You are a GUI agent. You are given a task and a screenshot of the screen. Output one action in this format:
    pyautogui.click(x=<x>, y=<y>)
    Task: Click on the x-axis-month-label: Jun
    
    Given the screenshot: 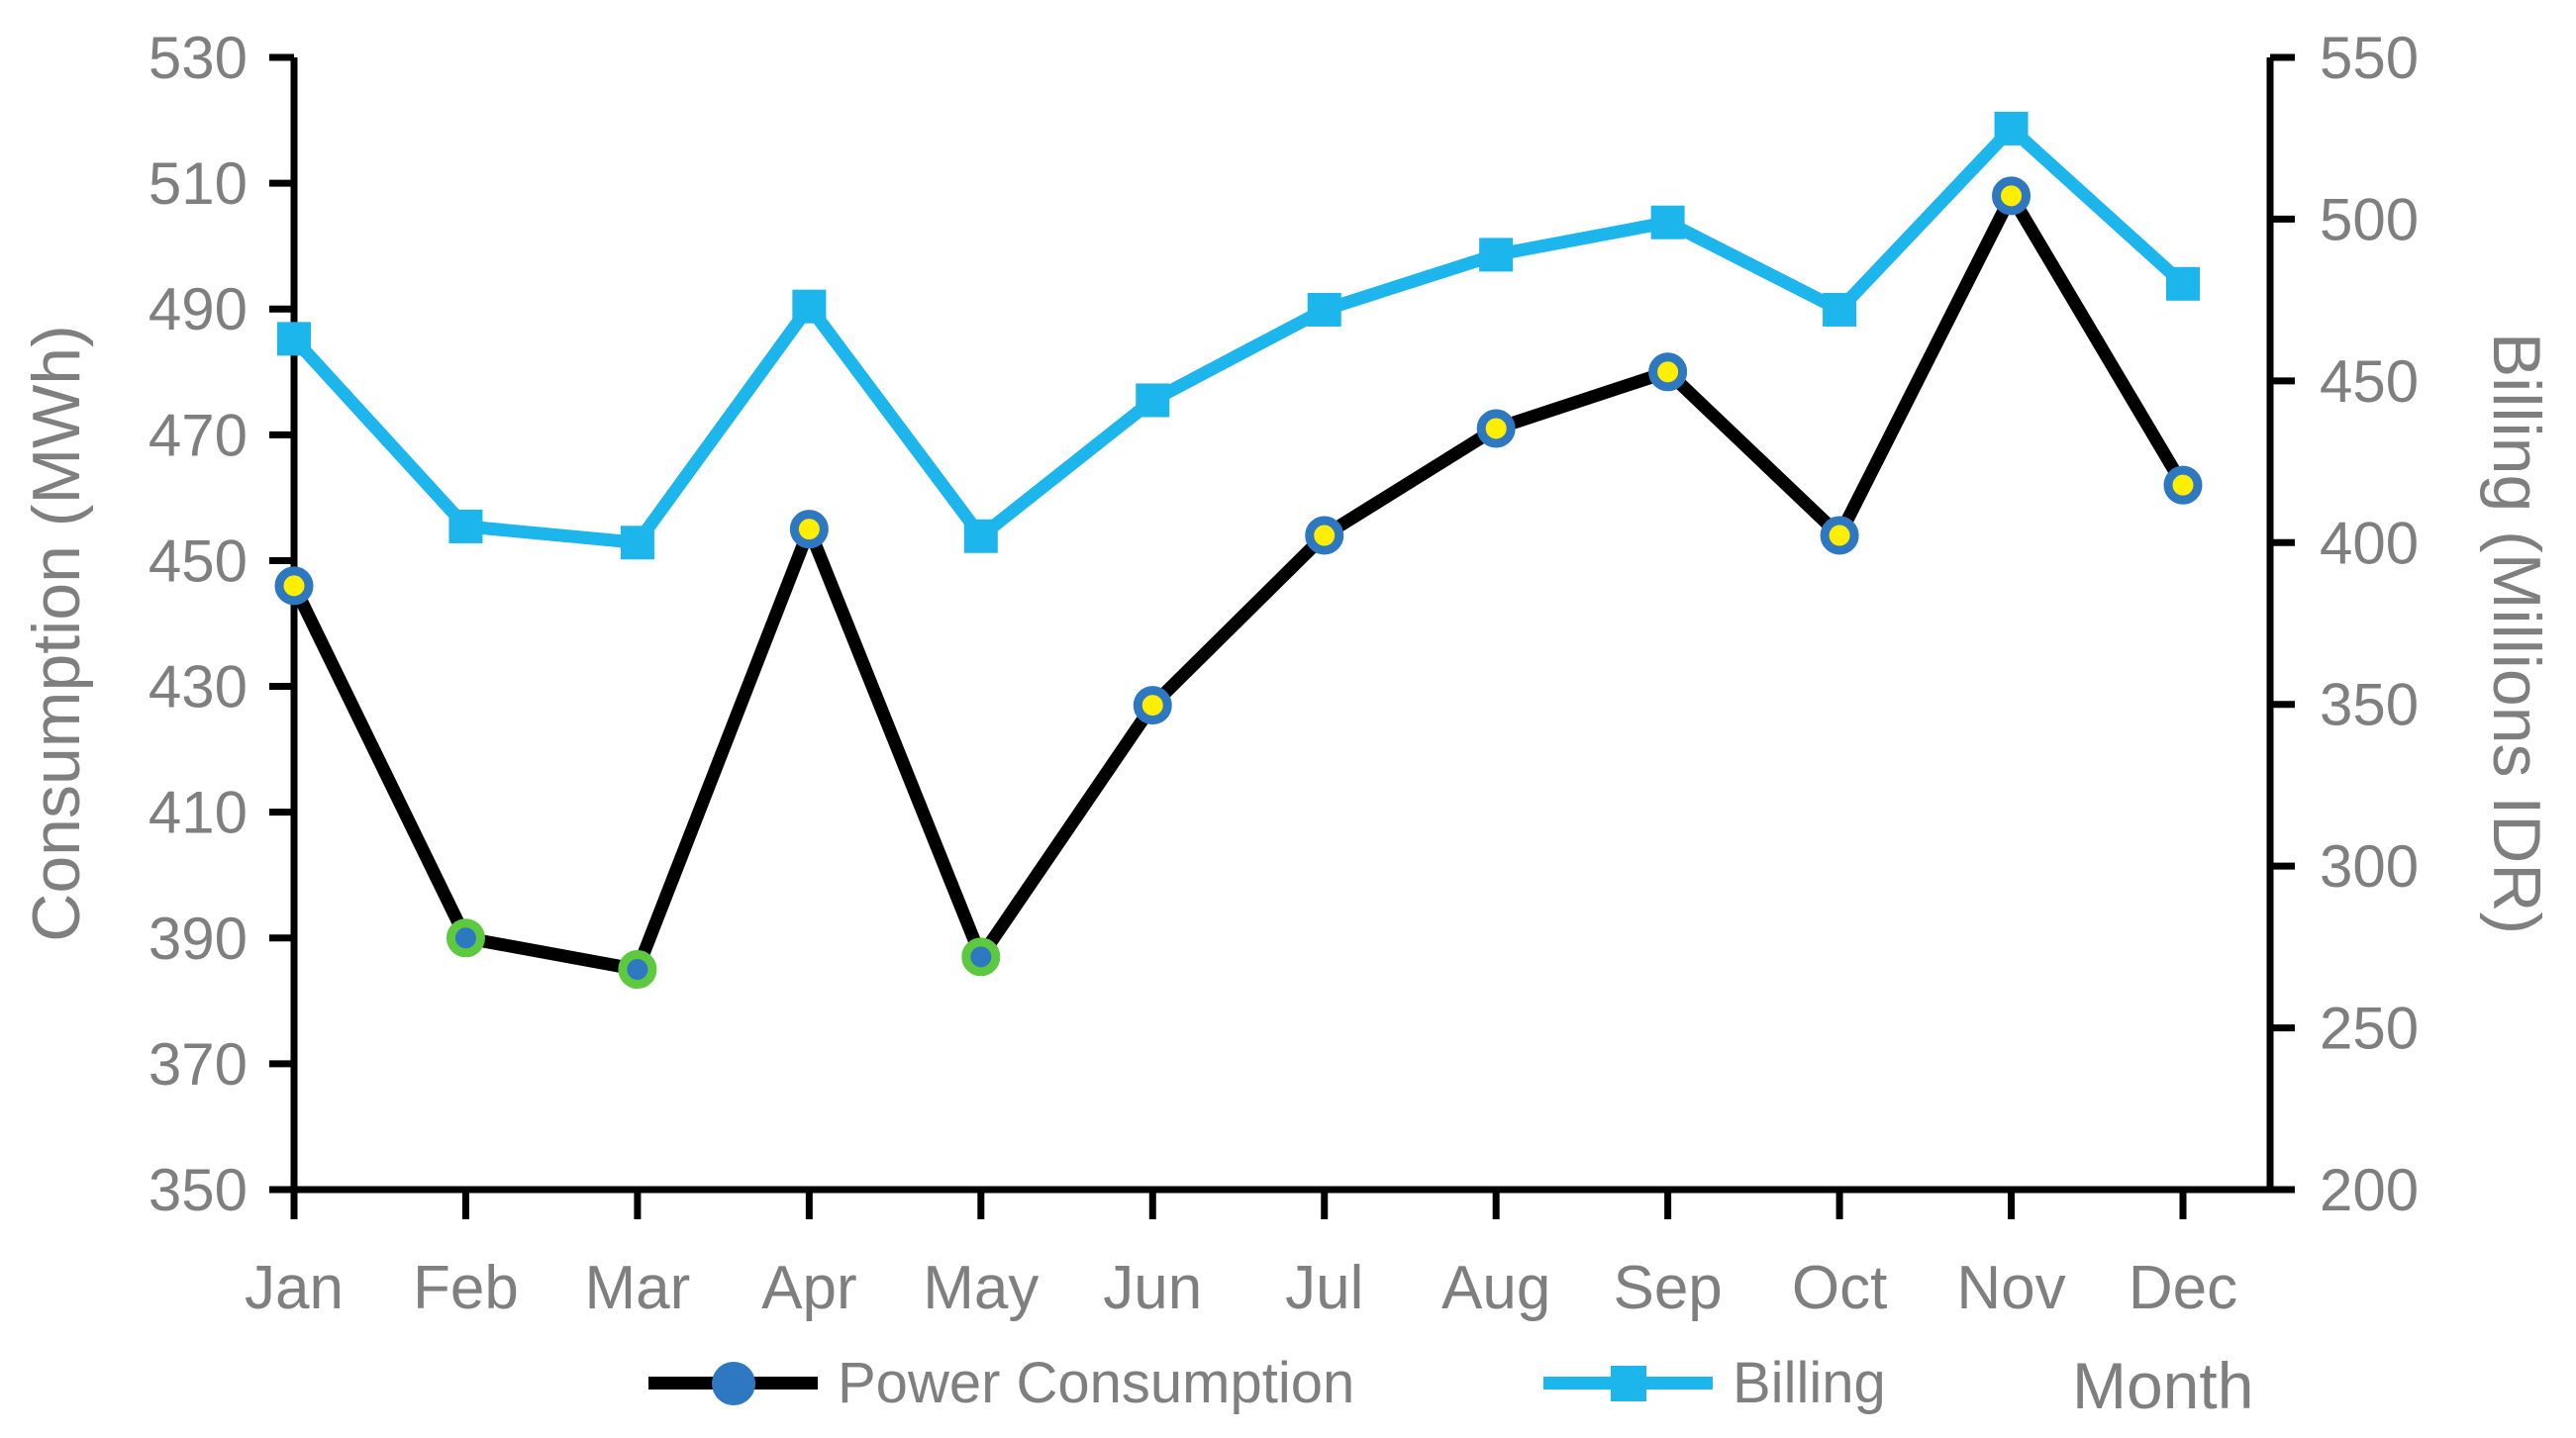 What is the action you would take?
    pyautogui.click(x=1152, y=1288)
    